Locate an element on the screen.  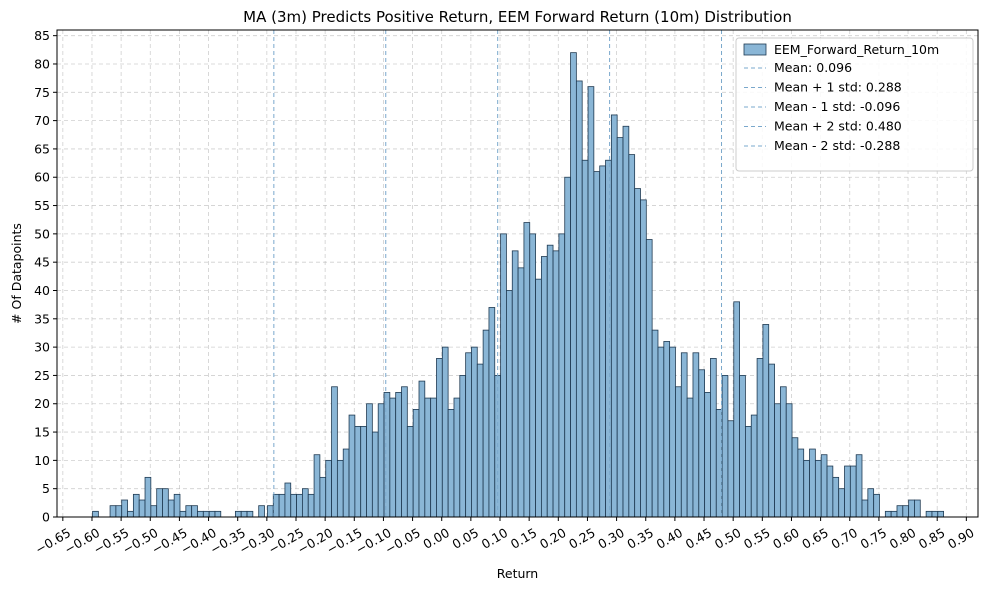
x-tick-label: 0.85 is located at coordinates (932, 538).